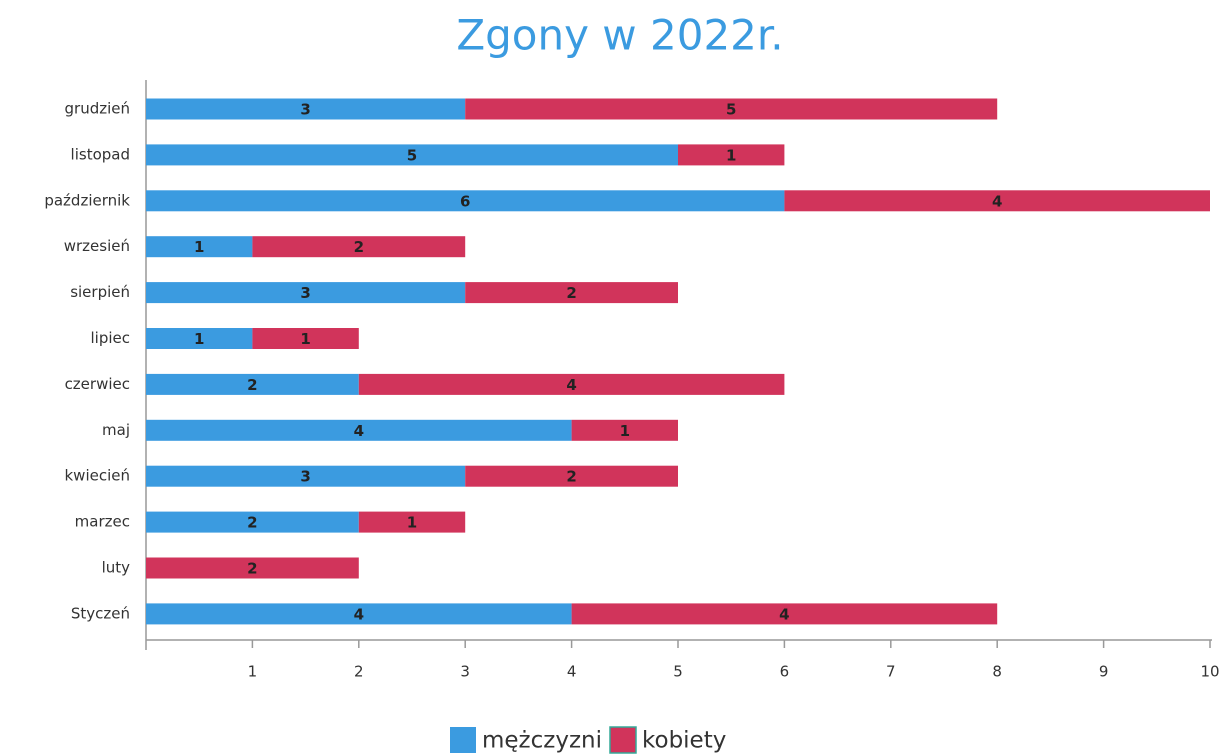  What do you see at coordinates (100, 292) in the screenshot?
I see `y-tick-label: sierpień` at bounding box center [100, 292].